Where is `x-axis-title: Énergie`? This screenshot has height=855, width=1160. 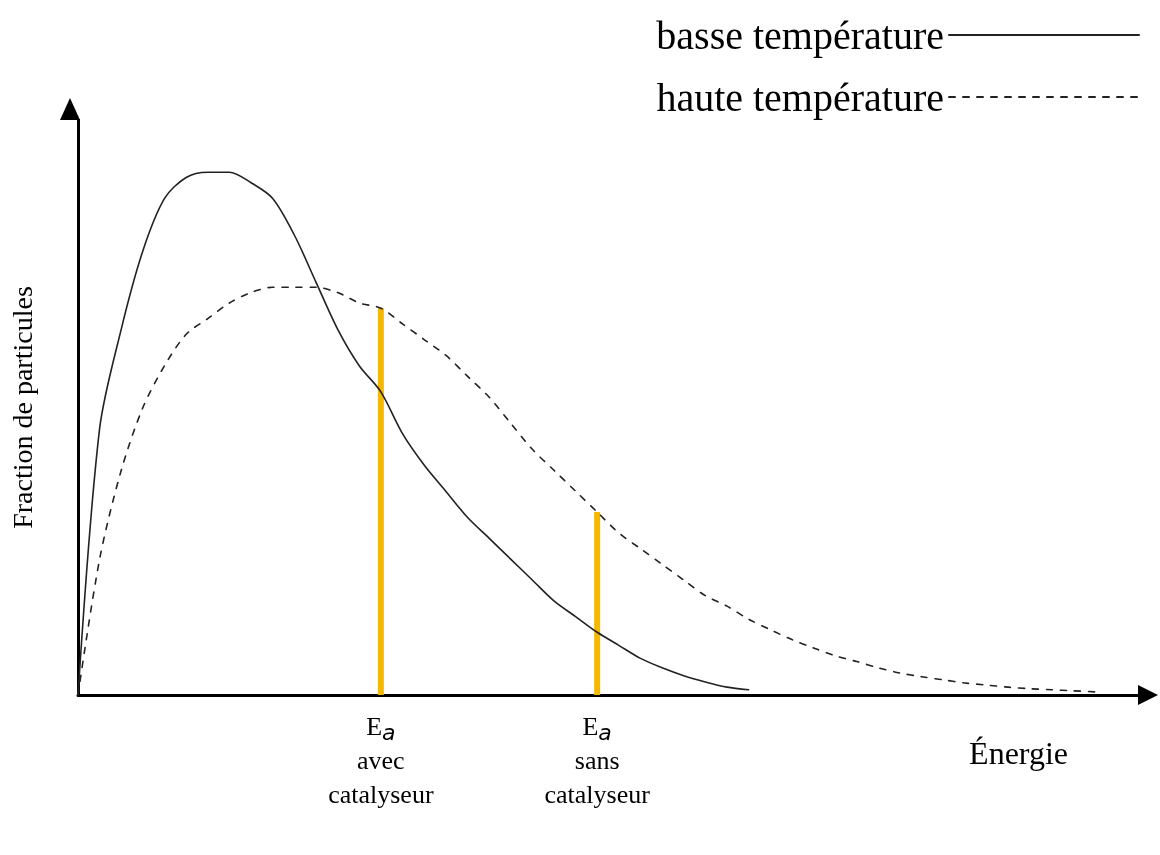 x-axis-title: Énergie is located at coordinates (1018, 753).